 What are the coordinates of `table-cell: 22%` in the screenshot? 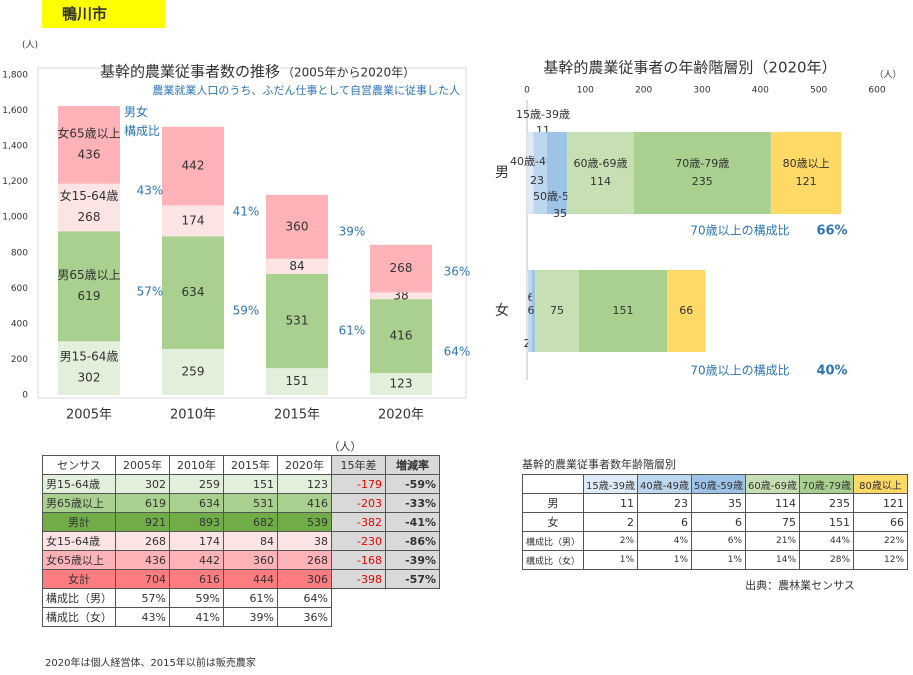 It's located at (881, 541).